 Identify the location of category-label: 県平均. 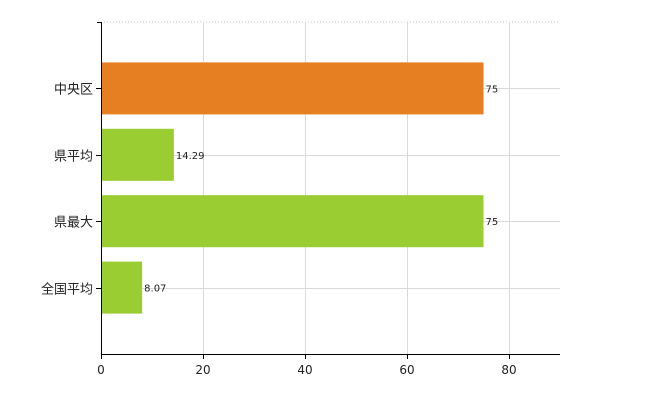
(73, 157).